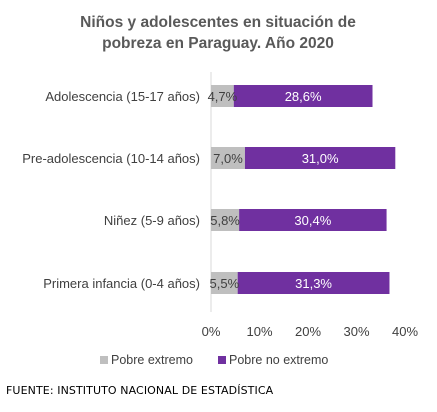 This screenshot has height=412, width=437. What do you see at coordinates (211, 331) in the screenshot?
I see `x-tick-label: 0%` at bounding box center [211, 331].